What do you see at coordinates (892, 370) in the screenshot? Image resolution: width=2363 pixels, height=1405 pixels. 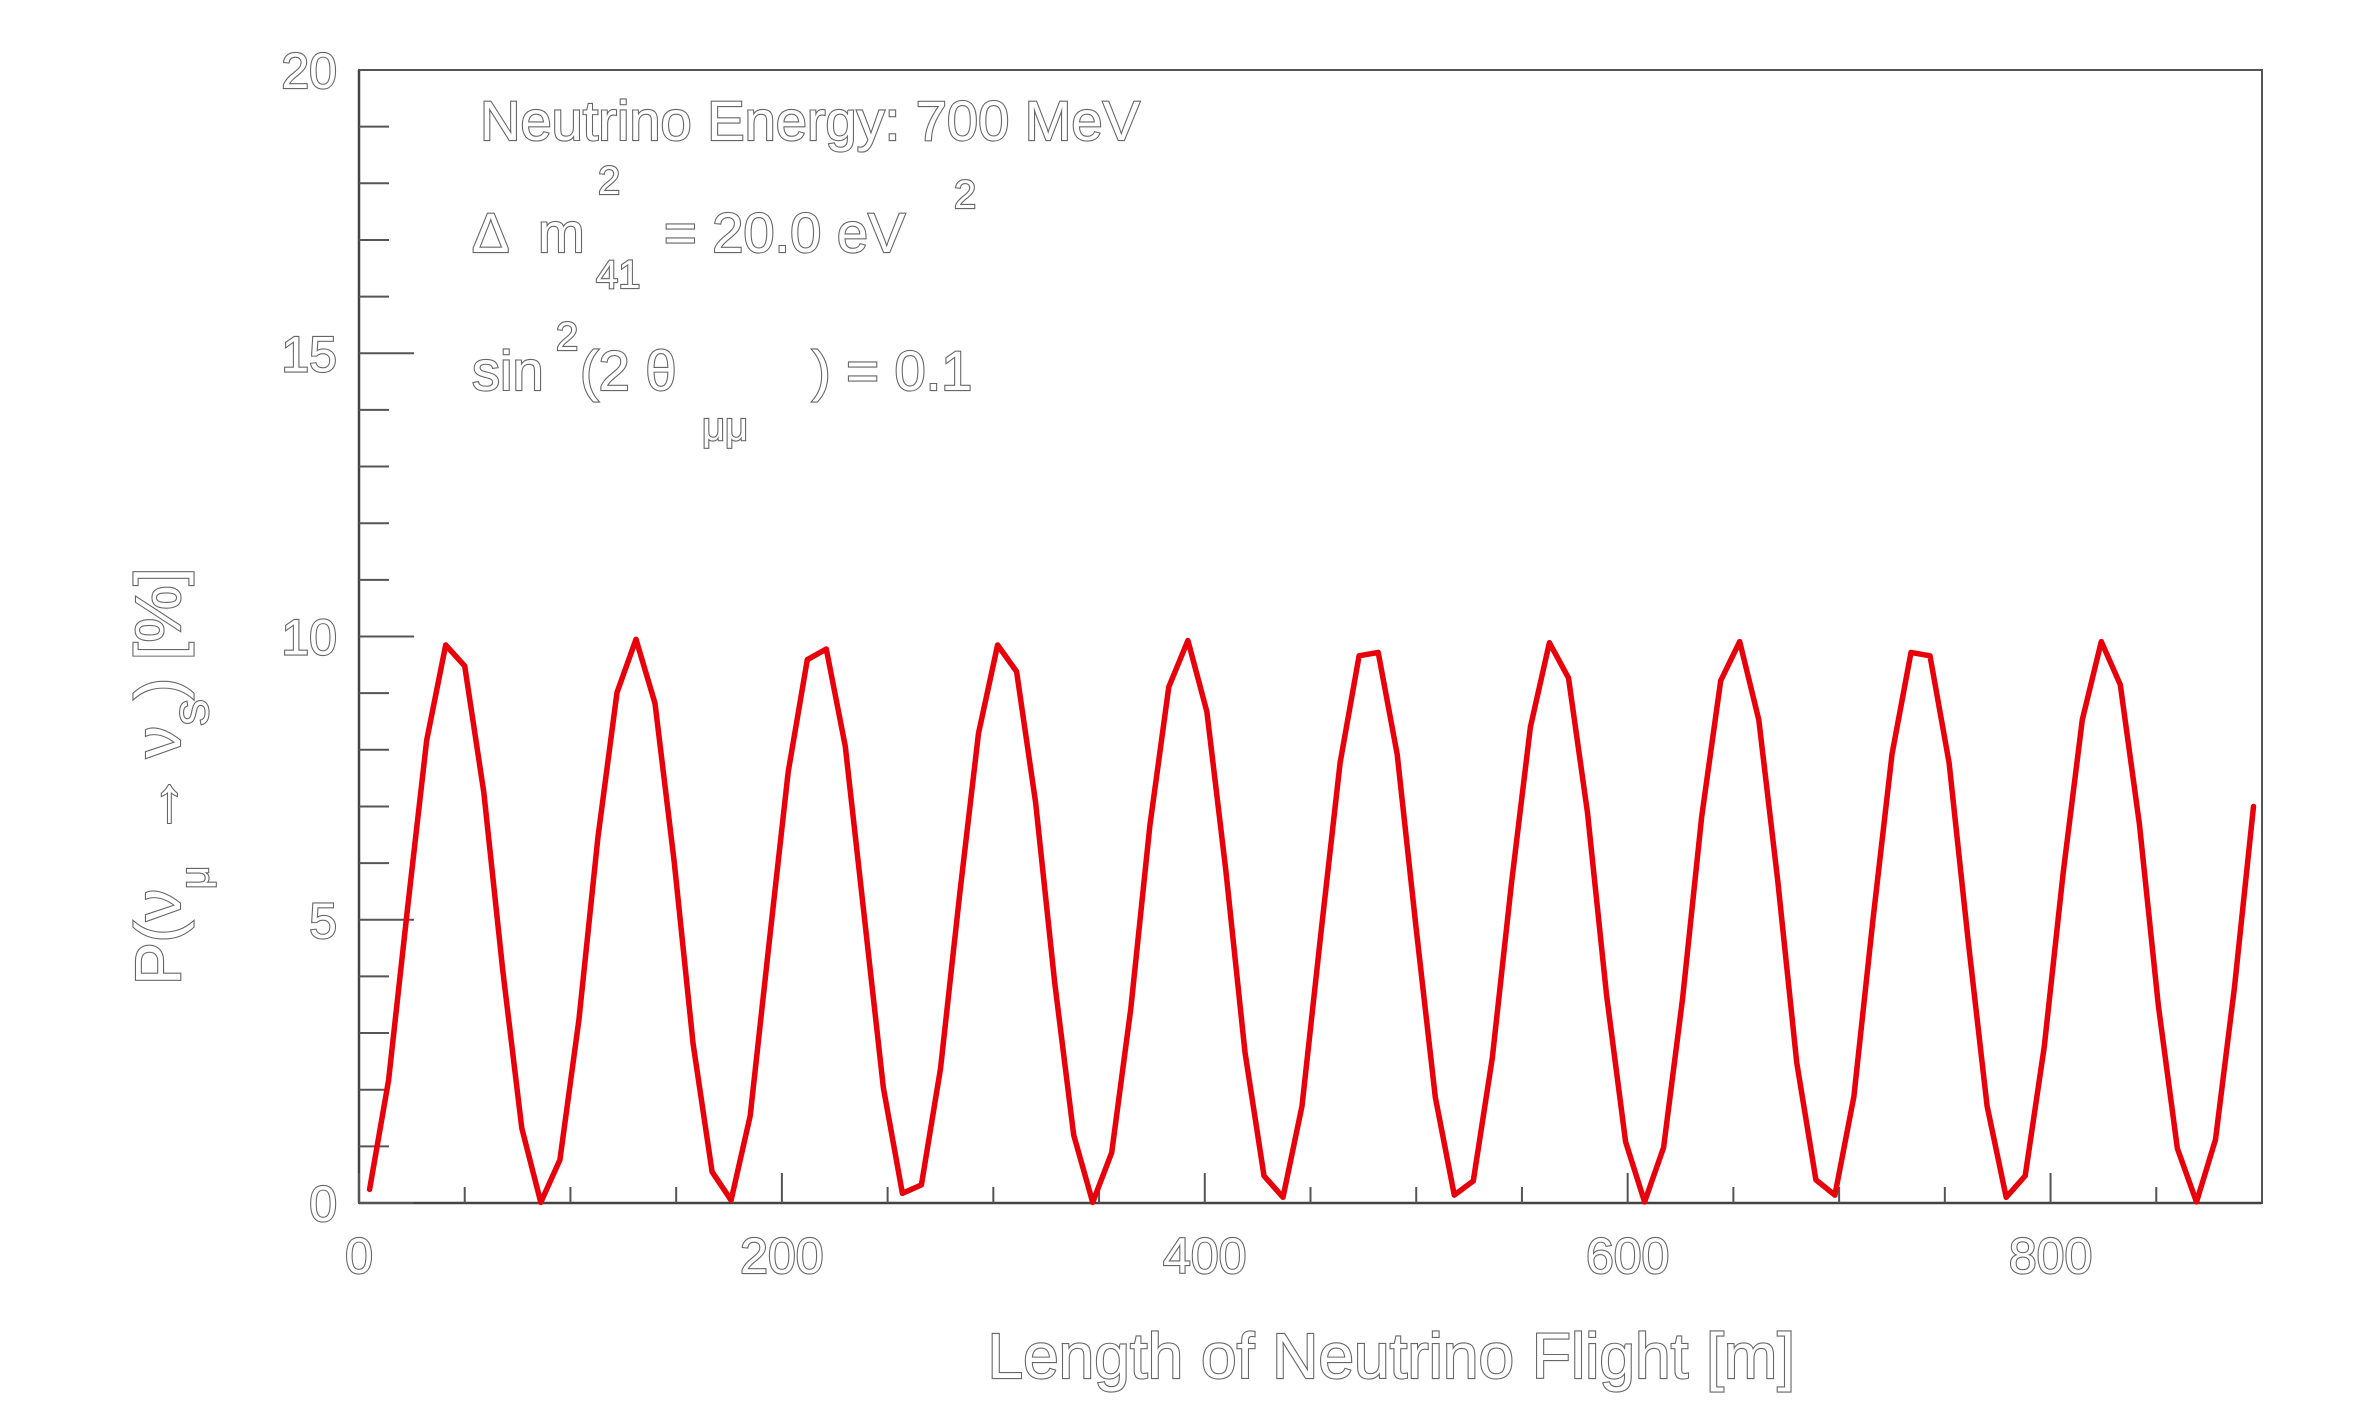 I see `annotation-mix-close: ) = 0.1` at bounding box center [892, 370].